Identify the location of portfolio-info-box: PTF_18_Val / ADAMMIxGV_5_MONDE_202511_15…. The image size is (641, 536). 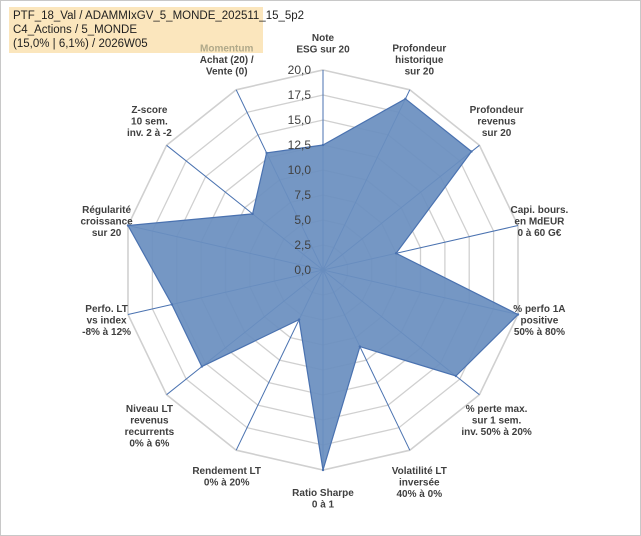
(157, 30).